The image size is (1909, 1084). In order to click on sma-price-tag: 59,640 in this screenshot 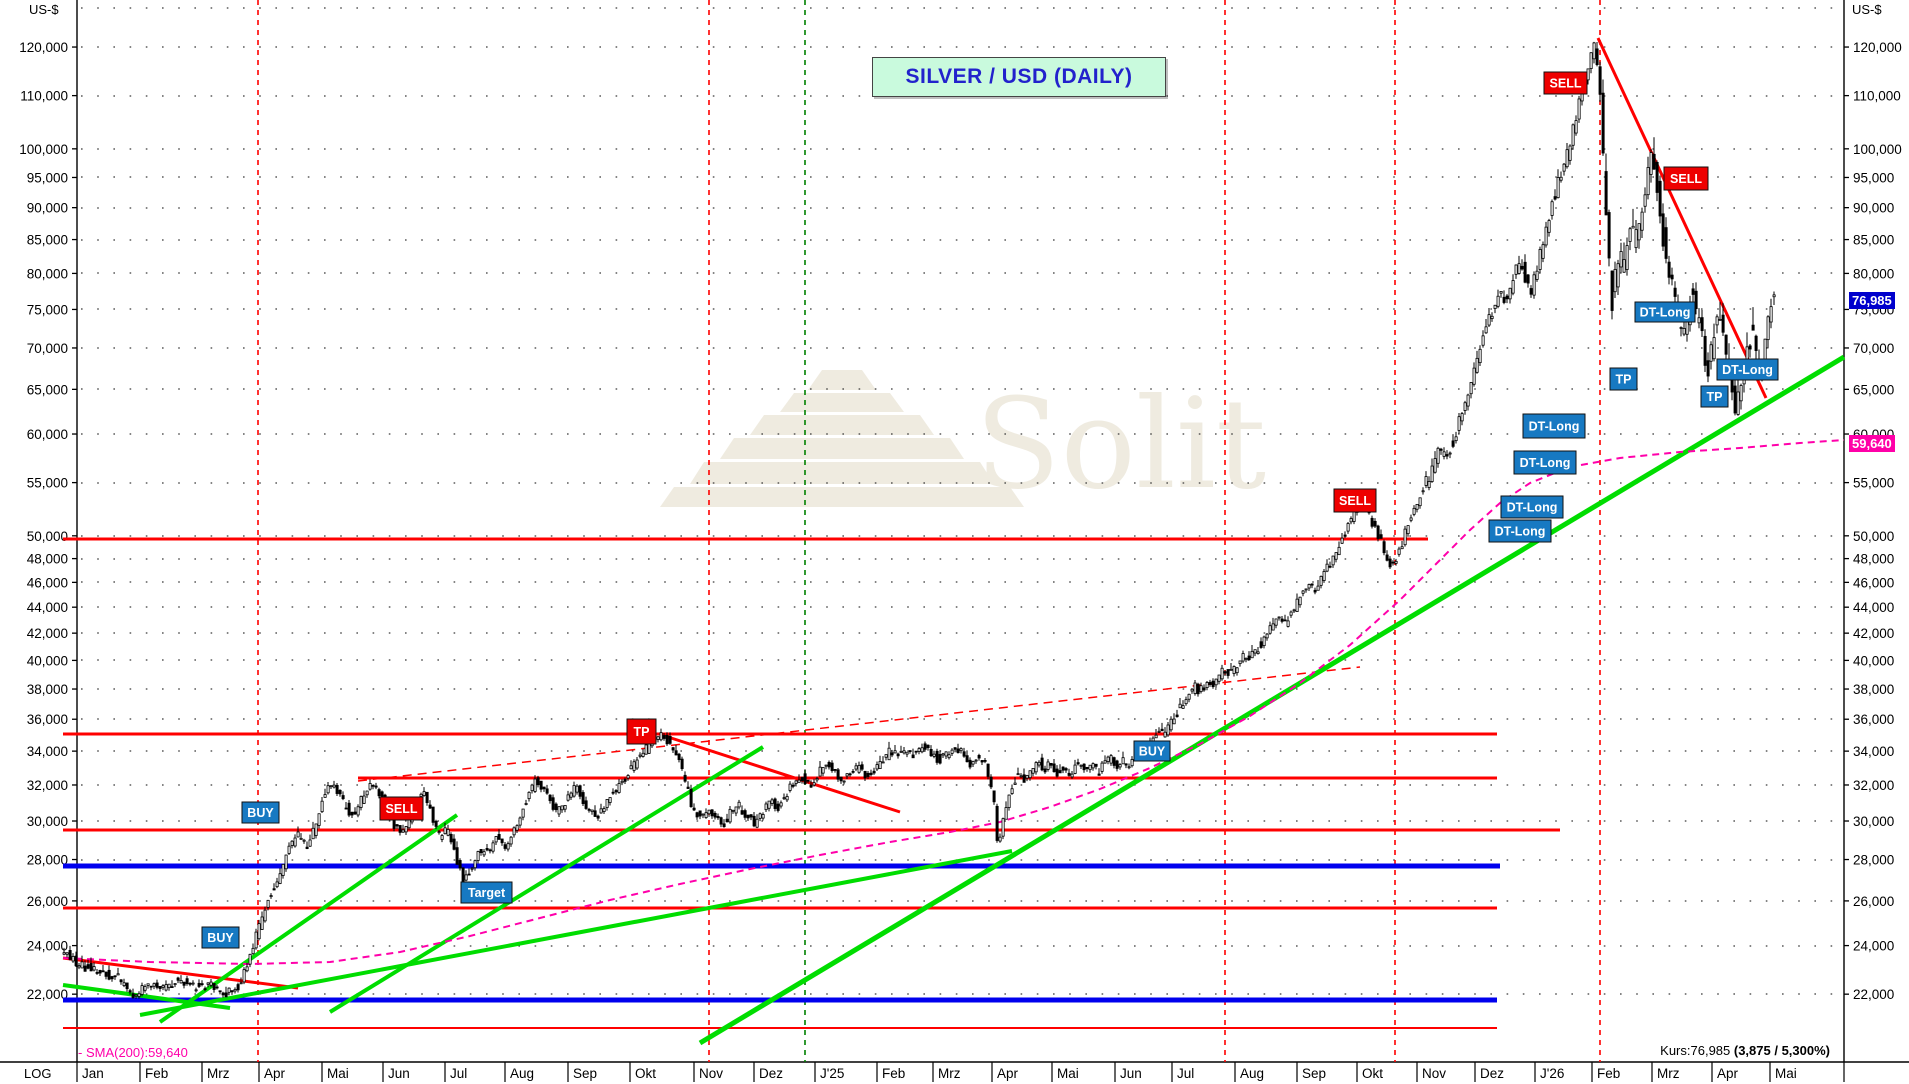, I will do `click(1872, 443)`.